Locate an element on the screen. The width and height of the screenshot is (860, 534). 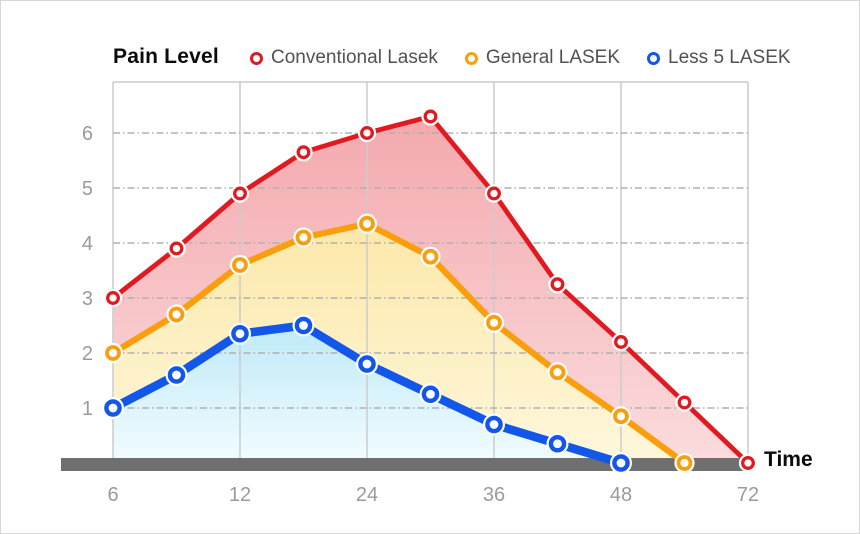
x-axis-title: Time is located at coordinates (788, 459).